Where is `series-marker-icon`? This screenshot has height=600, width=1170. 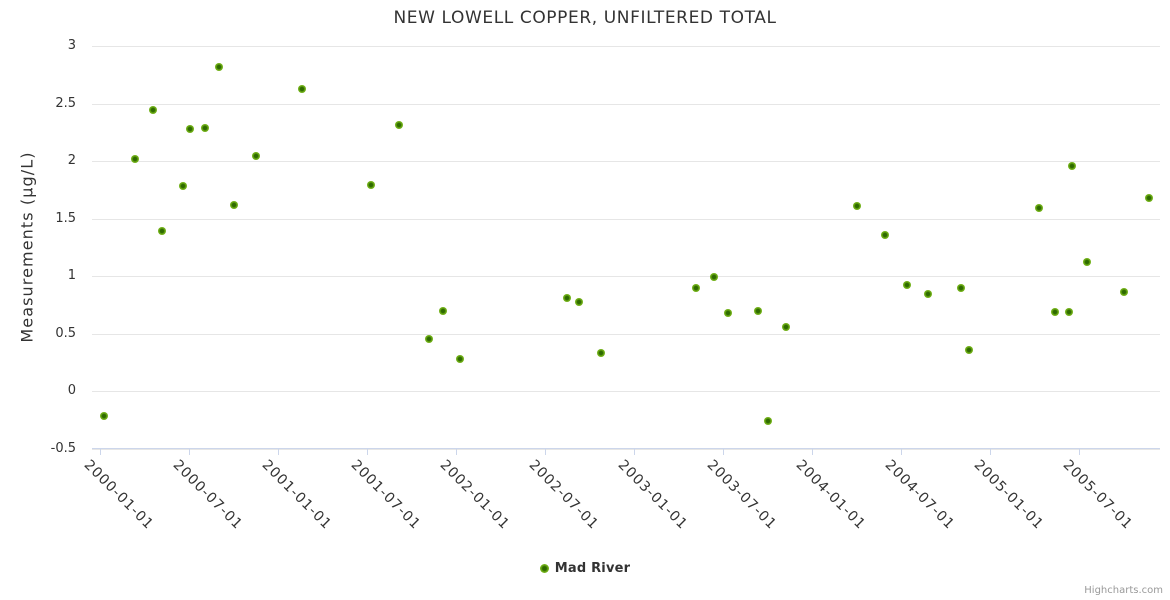 series-marker-icon is located at coordinates (544, 568).